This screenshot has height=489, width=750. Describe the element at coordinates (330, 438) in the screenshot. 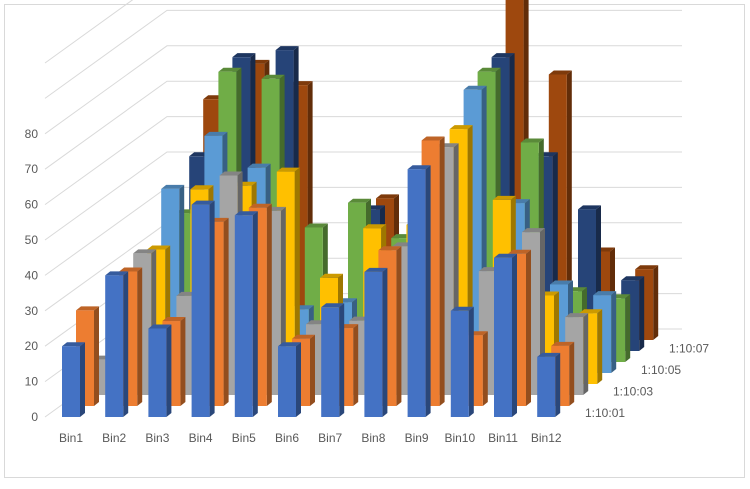

I see `x-tick-label: Bin7` at that location.